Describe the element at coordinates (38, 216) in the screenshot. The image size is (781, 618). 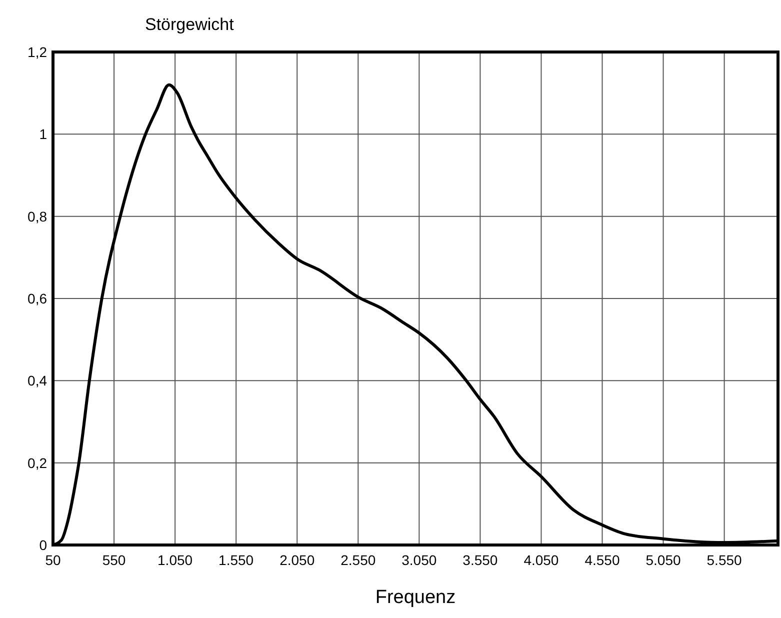
I see `y-tick-label: 0,8` at that location.